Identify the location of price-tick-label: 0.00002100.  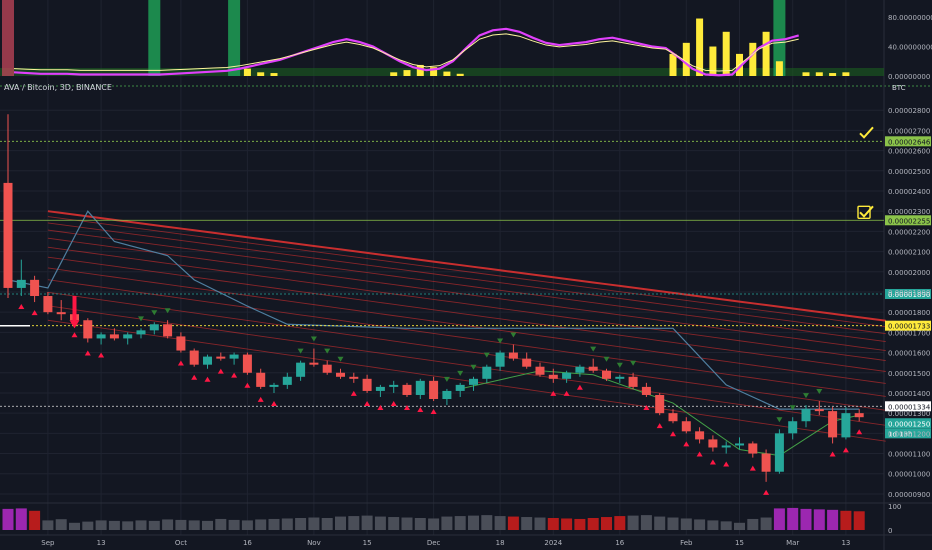
(909, 253).